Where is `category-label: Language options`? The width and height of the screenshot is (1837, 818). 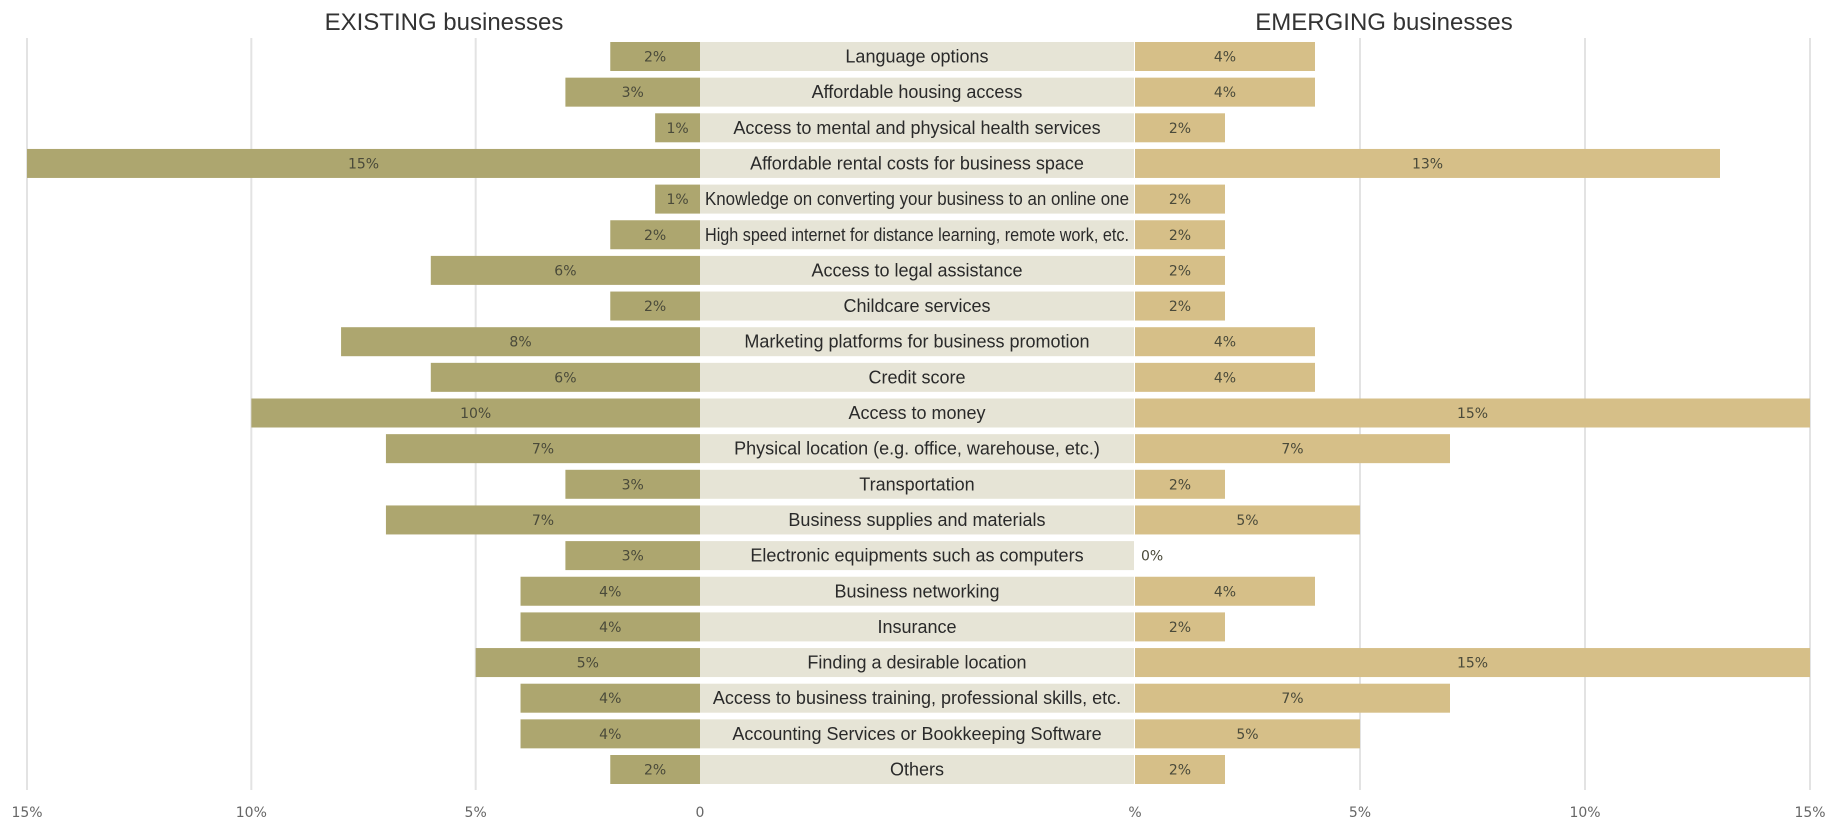 category-label: Language options is located at coordinates (916, 57).